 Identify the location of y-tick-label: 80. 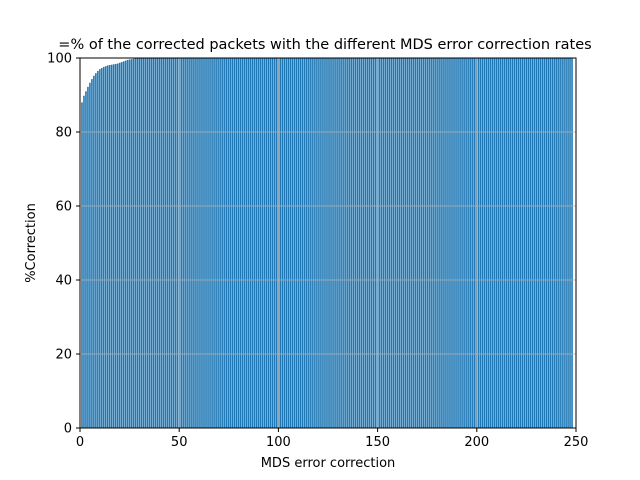
(63, 133).